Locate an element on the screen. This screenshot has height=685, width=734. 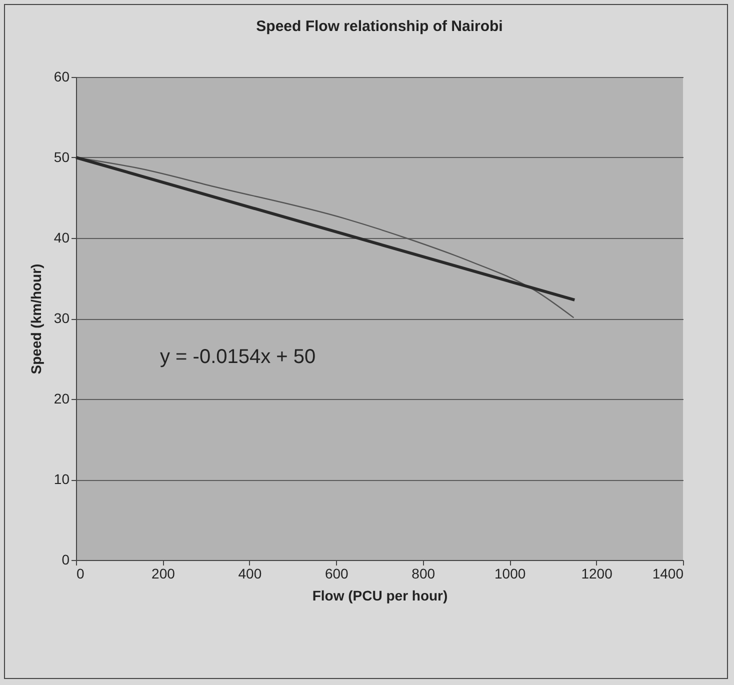
y-tick-label: 10 is located at coordinates (62, 479).